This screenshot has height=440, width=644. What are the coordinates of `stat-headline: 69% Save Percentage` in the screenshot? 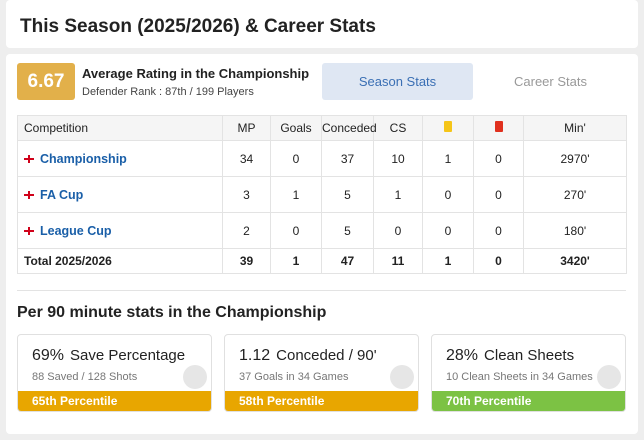 It's located at (108, 356).